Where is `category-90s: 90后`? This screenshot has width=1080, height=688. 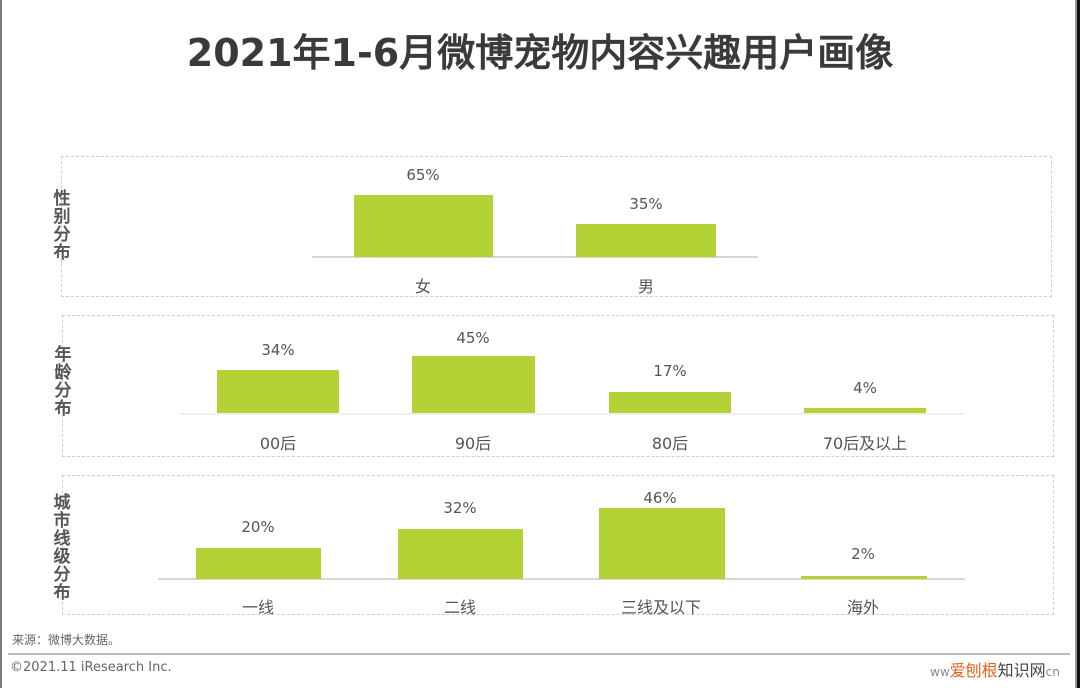
category-90s: 90后 is located at coordinates (473, 443).